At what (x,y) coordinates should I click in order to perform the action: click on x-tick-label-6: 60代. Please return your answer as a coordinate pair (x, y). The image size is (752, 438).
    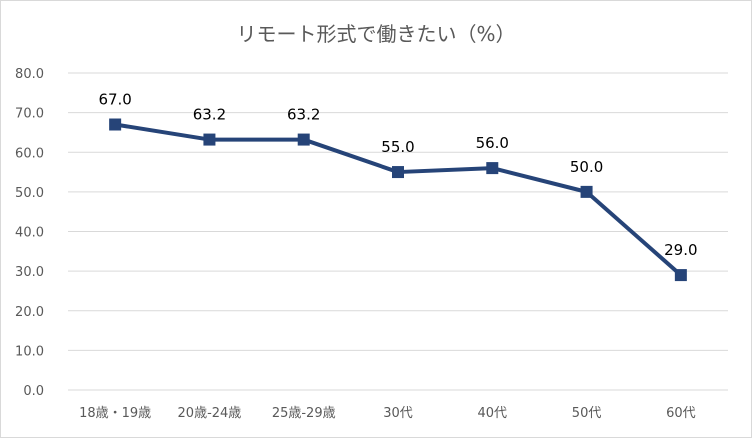
    Looking at the image, I should click on (681, 413).